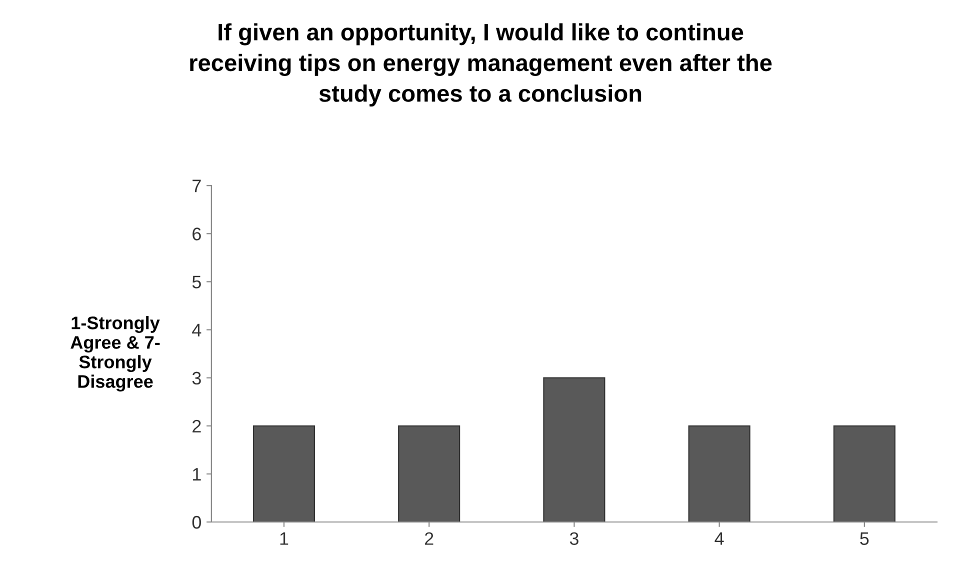 The width and height of the screenshot is (961, 580). Describe the element at coordinates (197, 330) in the screenshot. I see `y-tick-label: 4` at that location.